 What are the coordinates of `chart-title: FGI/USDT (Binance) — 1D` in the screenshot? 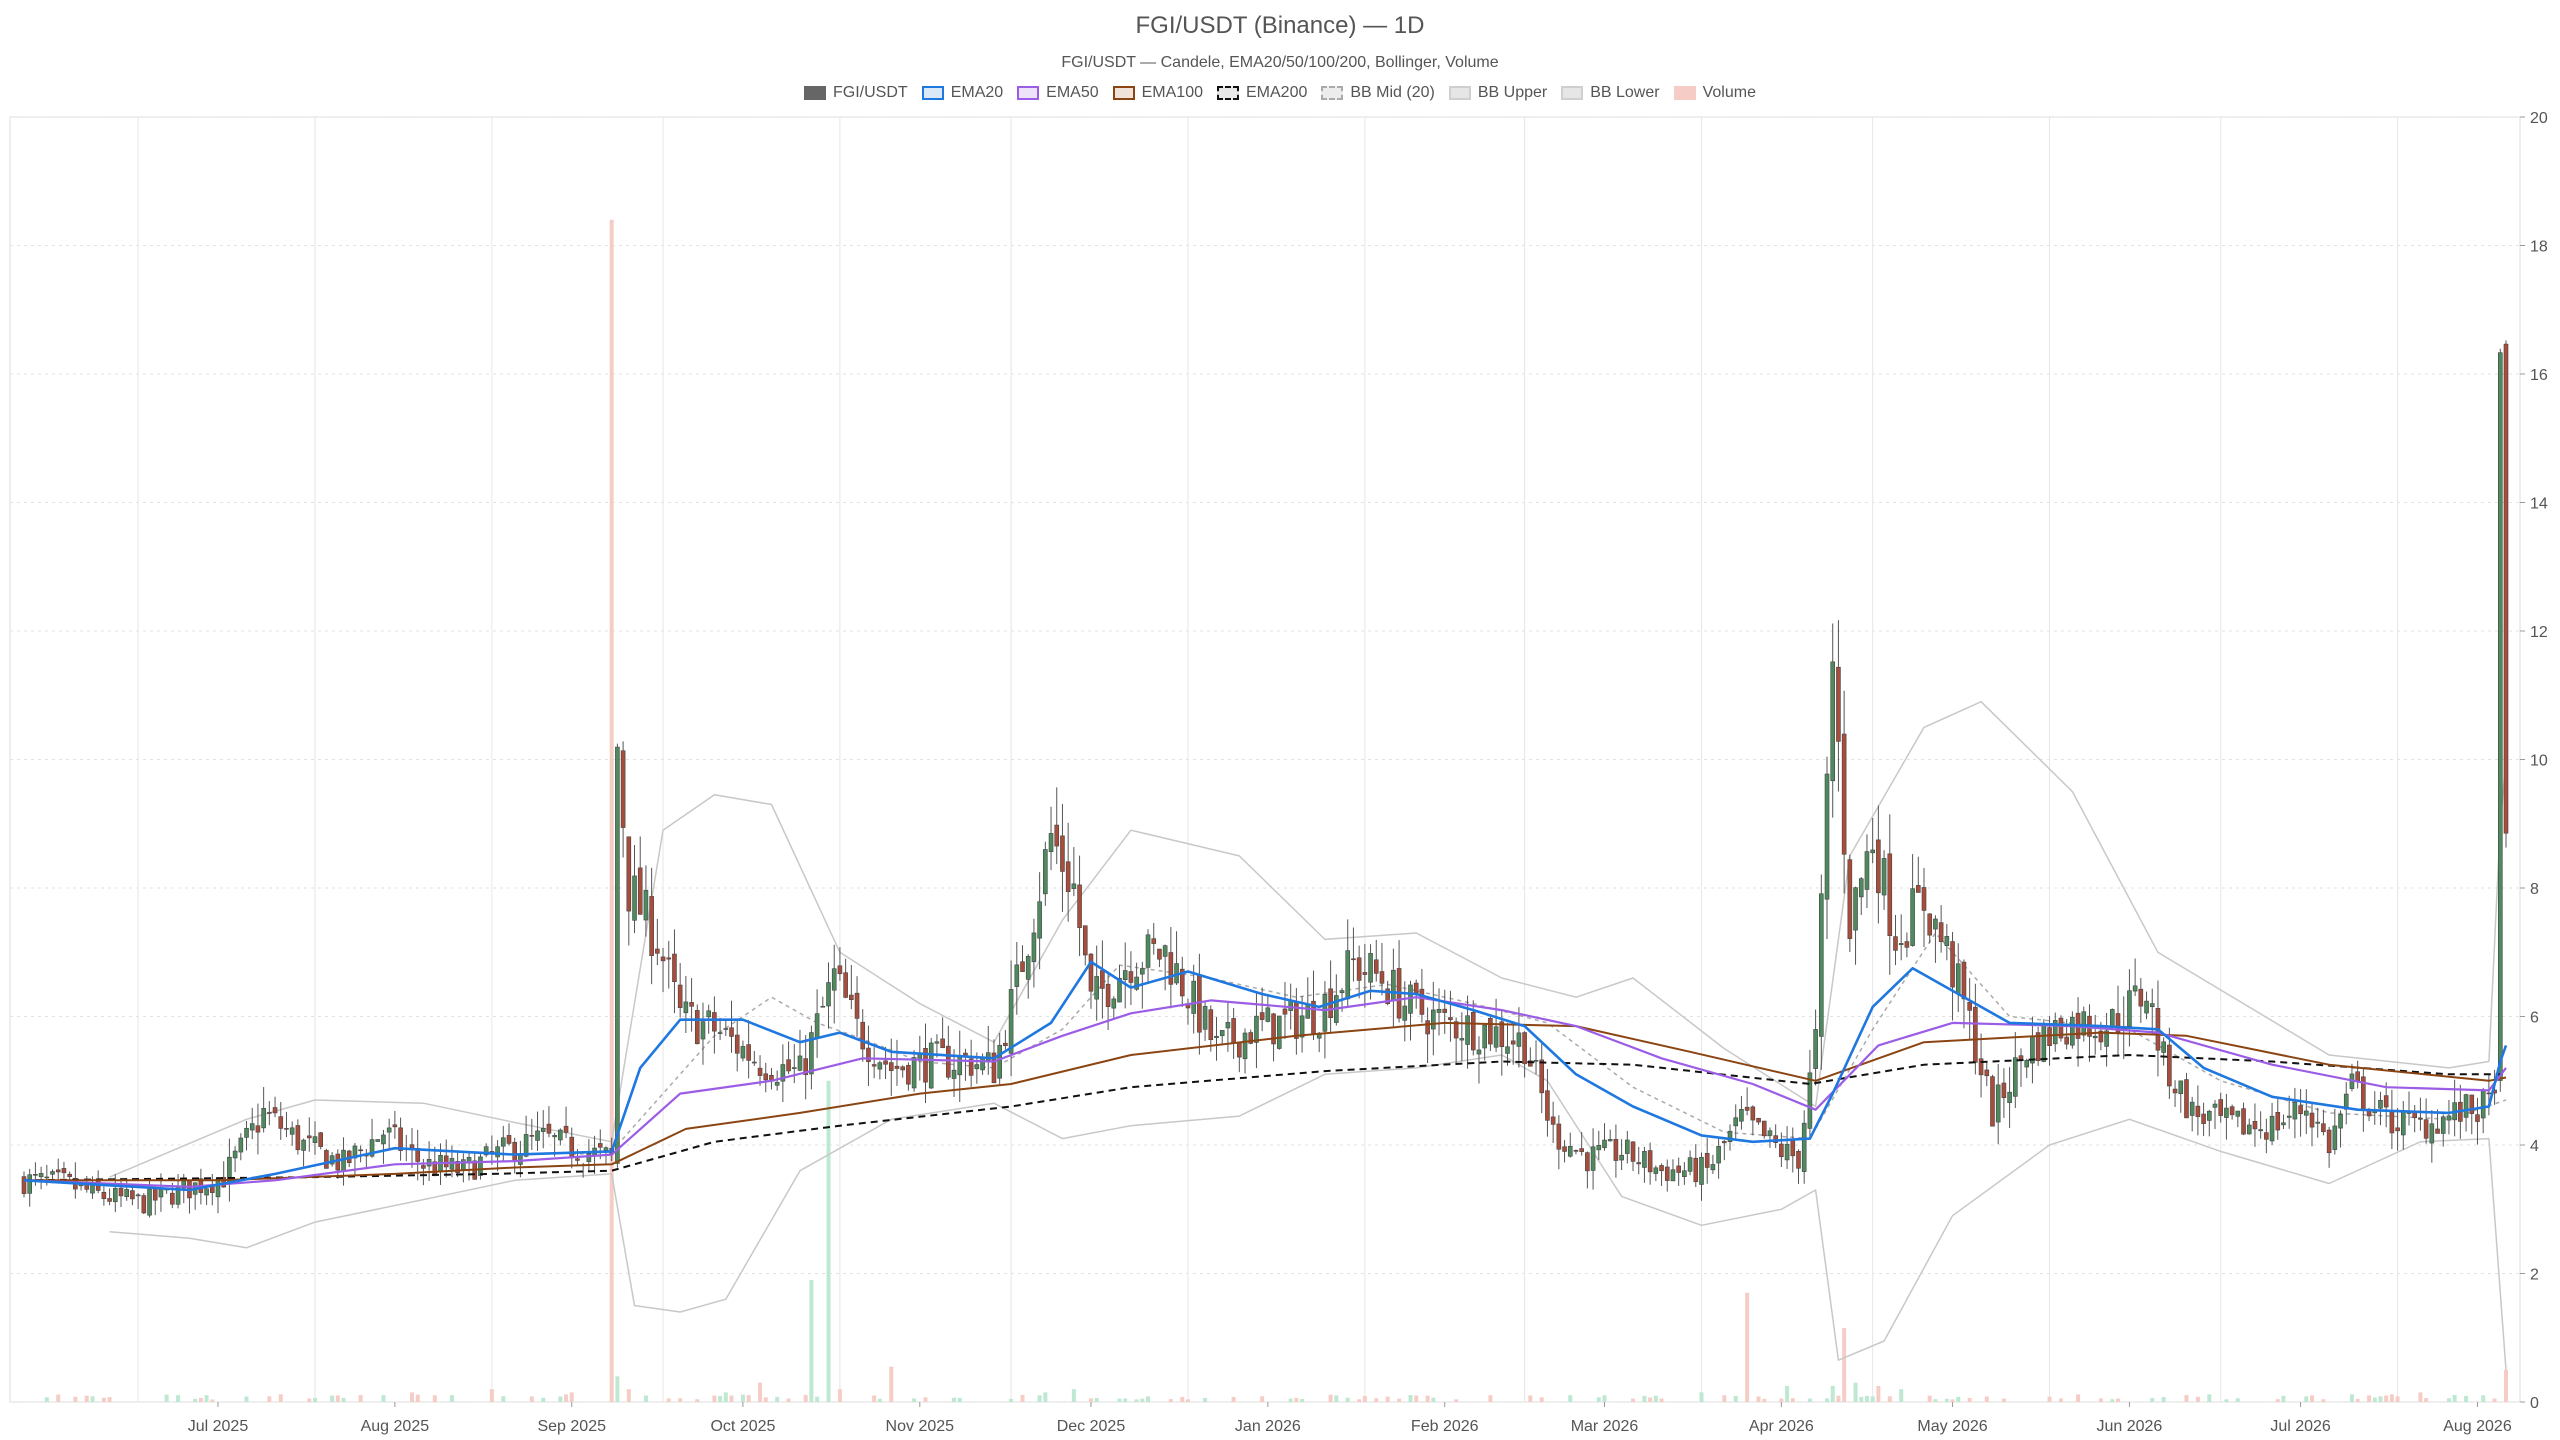 It's located at (1280, 25).